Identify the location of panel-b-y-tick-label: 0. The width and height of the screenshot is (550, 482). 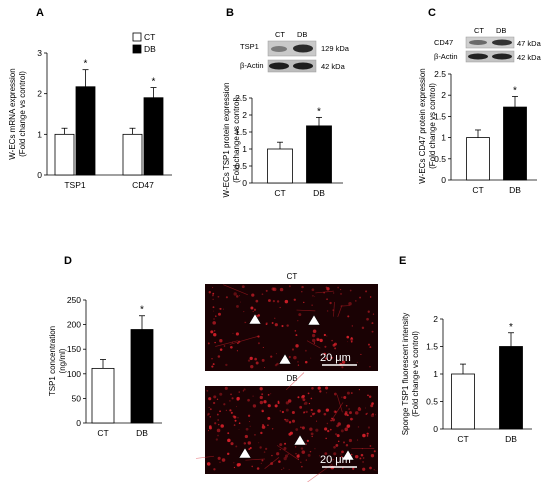
(244, 183).